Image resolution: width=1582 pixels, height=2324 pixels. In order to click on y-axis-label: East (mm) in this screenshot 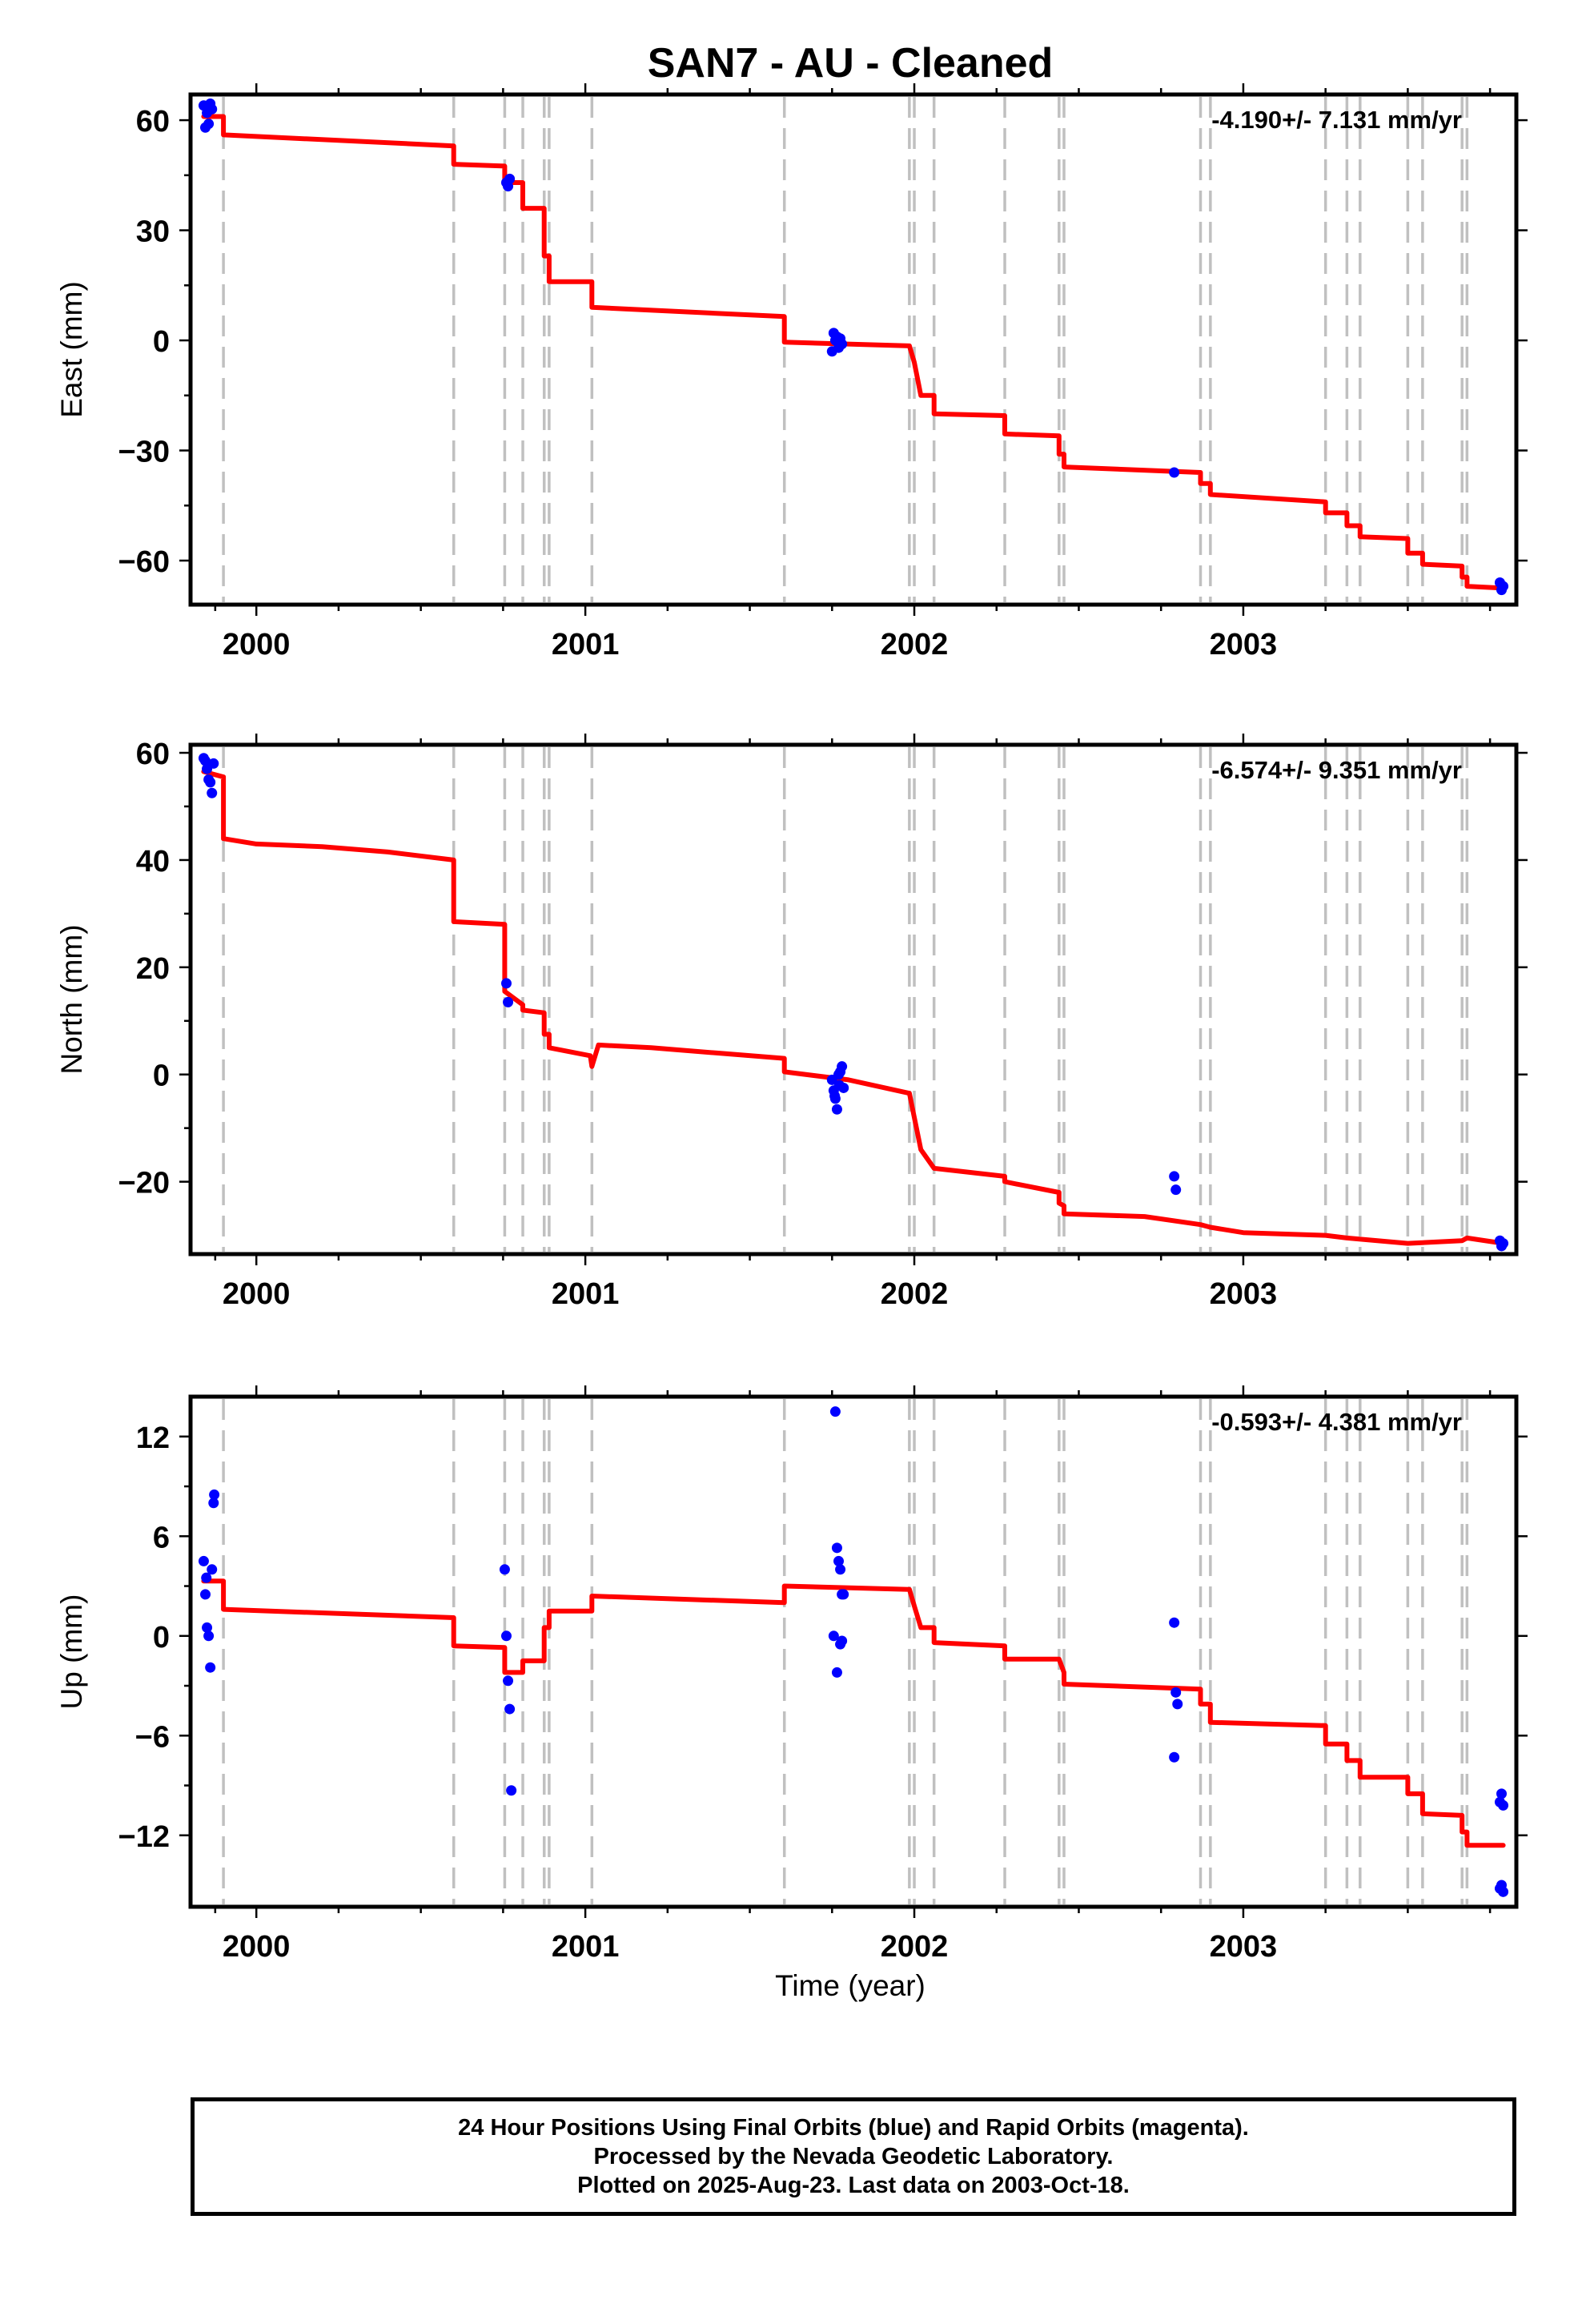, I will do `click(71, 349)`.